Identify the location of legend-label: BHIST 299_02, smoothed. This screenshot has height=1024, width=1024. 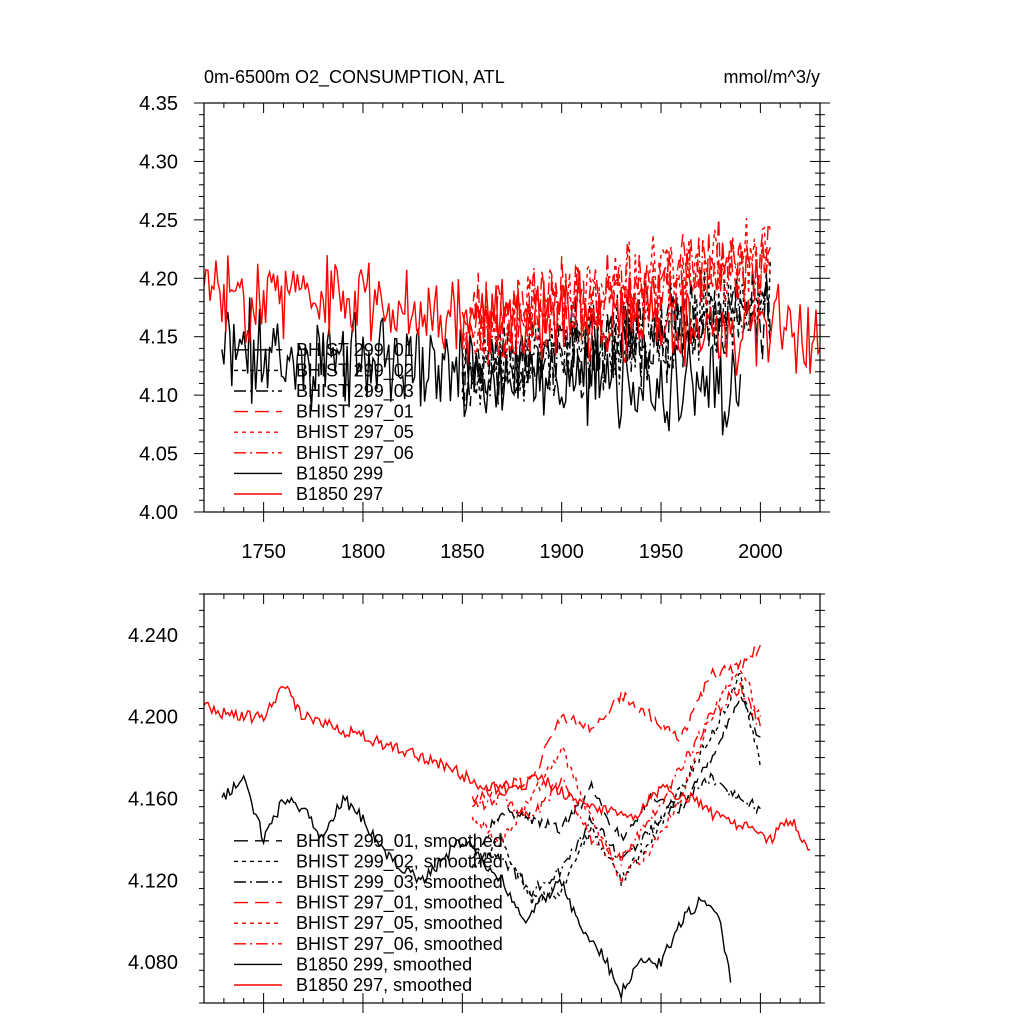
(399, 861).